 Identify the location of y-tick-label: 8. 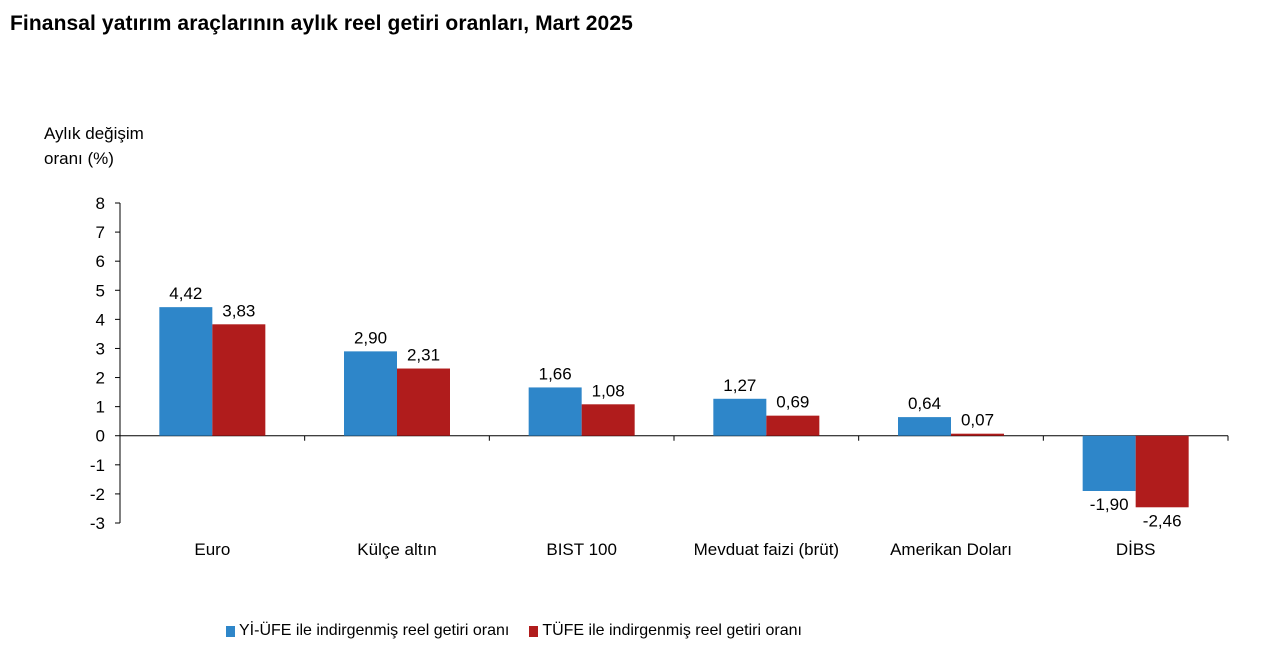
(100, 203).